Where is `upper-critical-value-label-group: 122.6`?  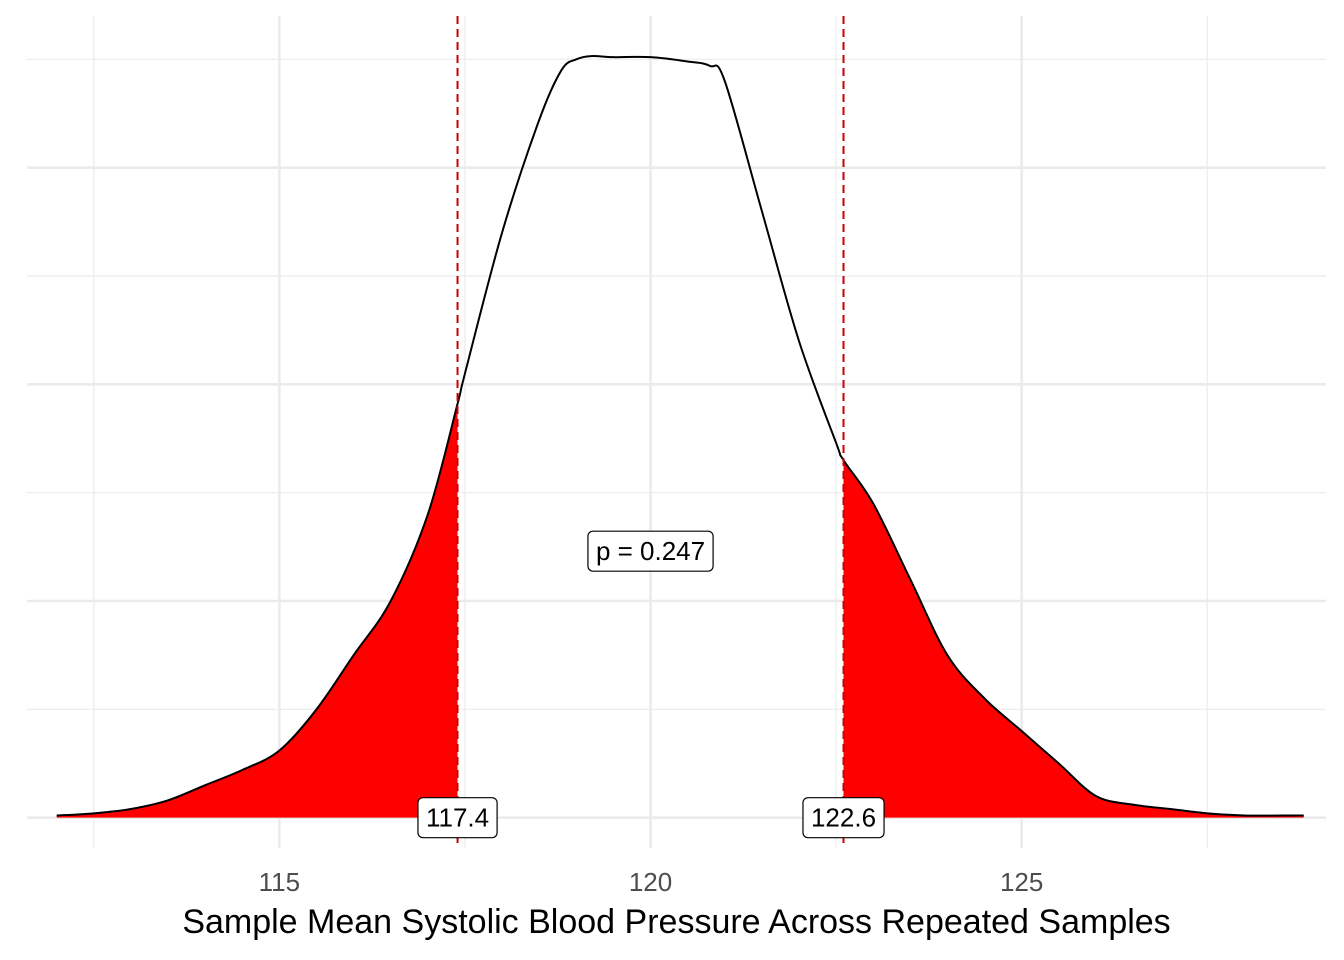 upper-critical-value-label-group: 122.6 is located at coordinates (843, 818).